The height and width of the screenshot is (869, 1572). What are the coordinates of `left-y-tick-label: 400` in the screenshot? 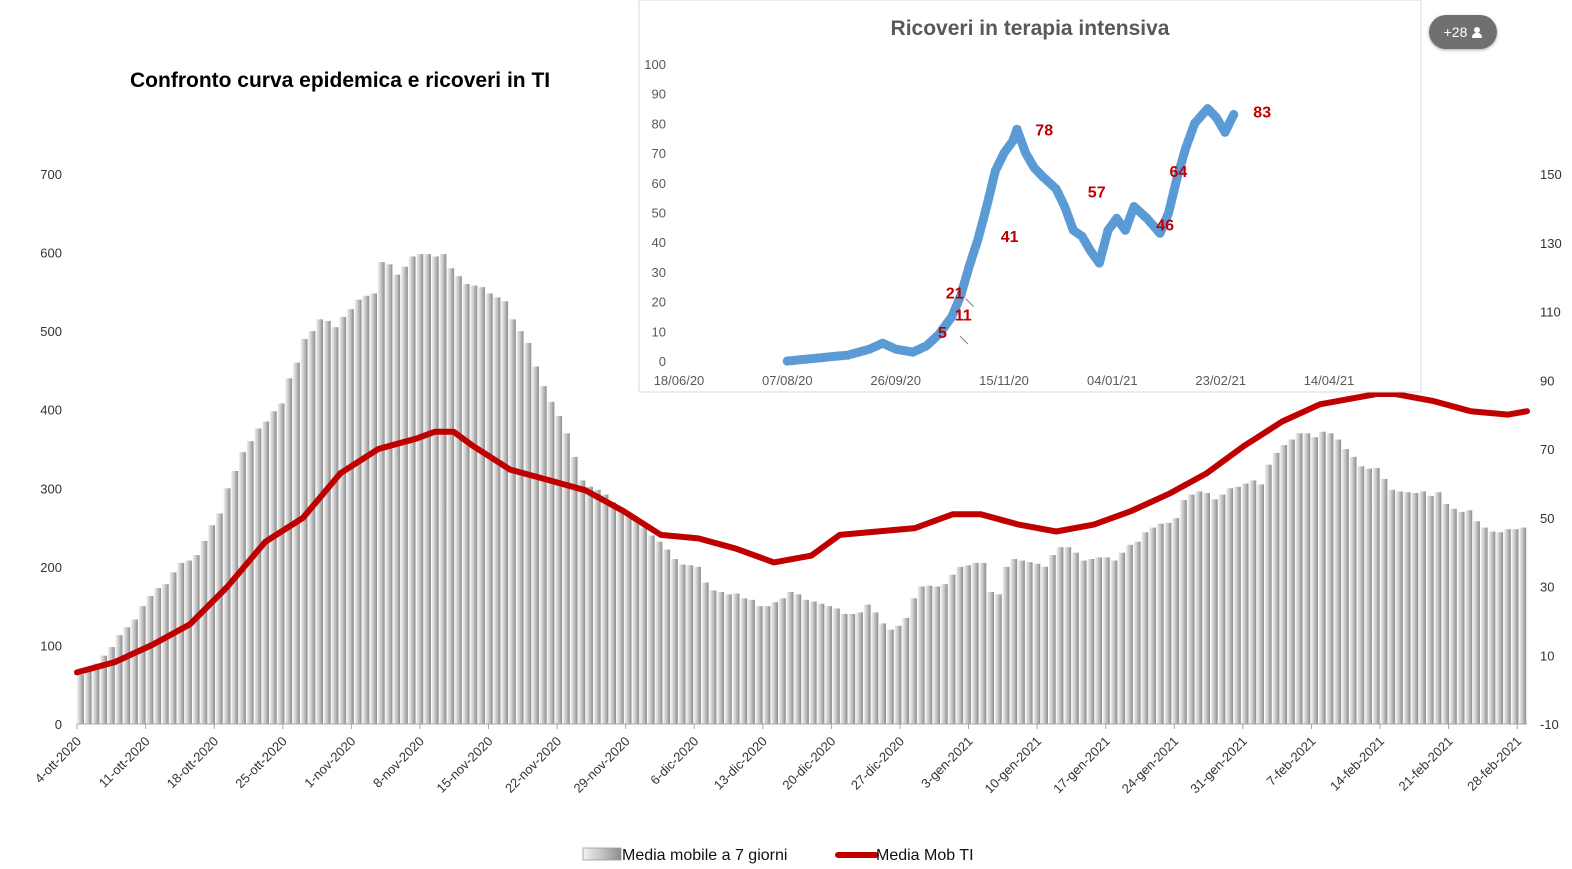 It's located at (51, 410).